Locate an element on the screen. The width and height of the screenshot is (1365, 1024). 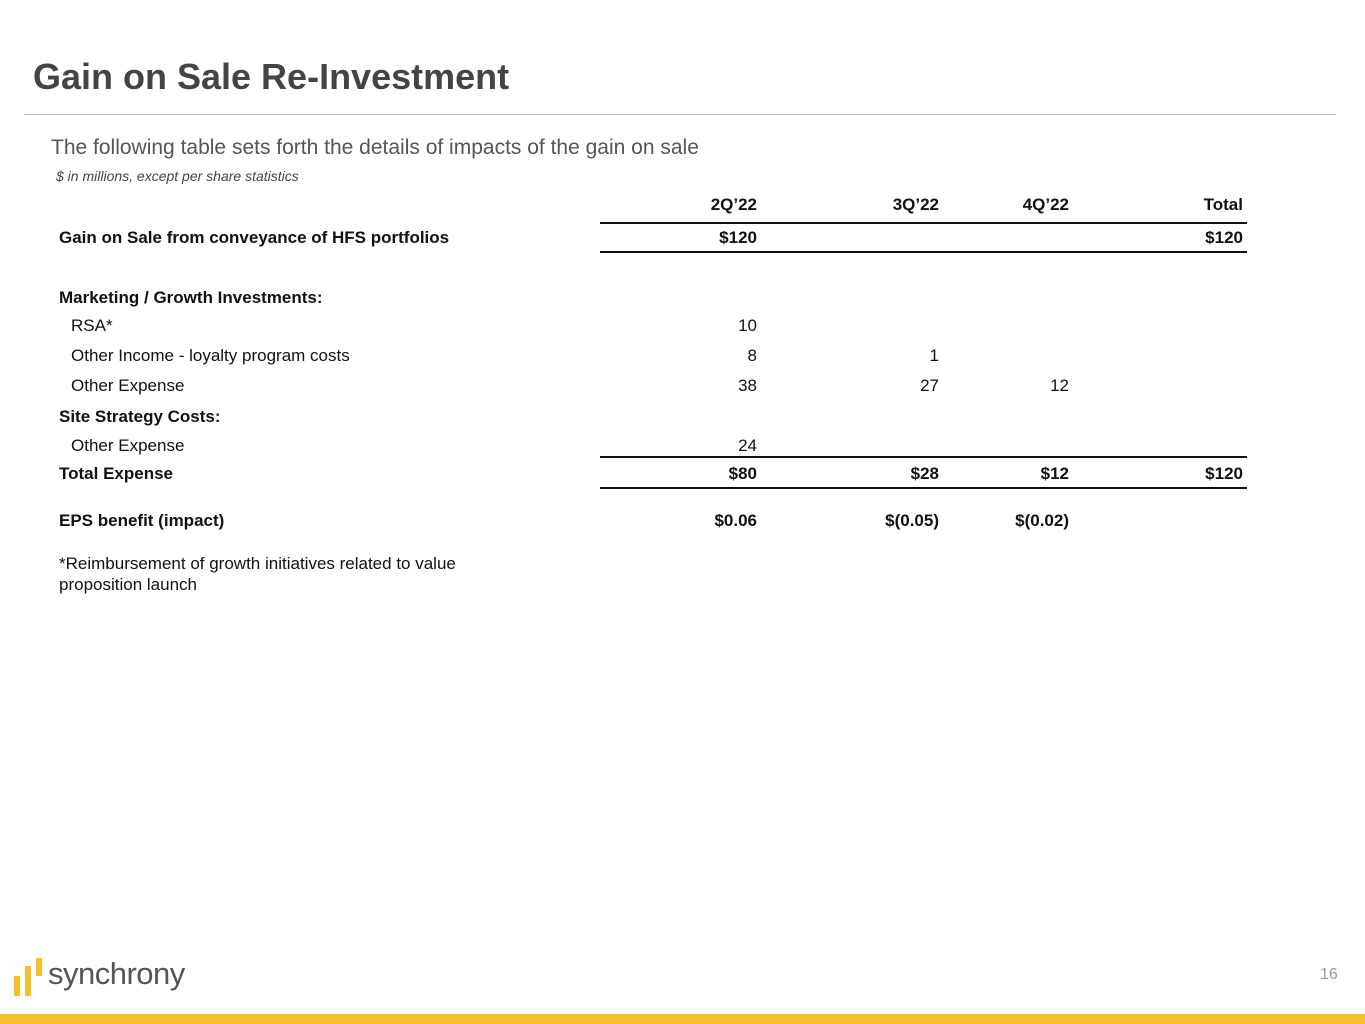
row-label: Marketing / Growth Investments: is located at coordinates (191, 297).